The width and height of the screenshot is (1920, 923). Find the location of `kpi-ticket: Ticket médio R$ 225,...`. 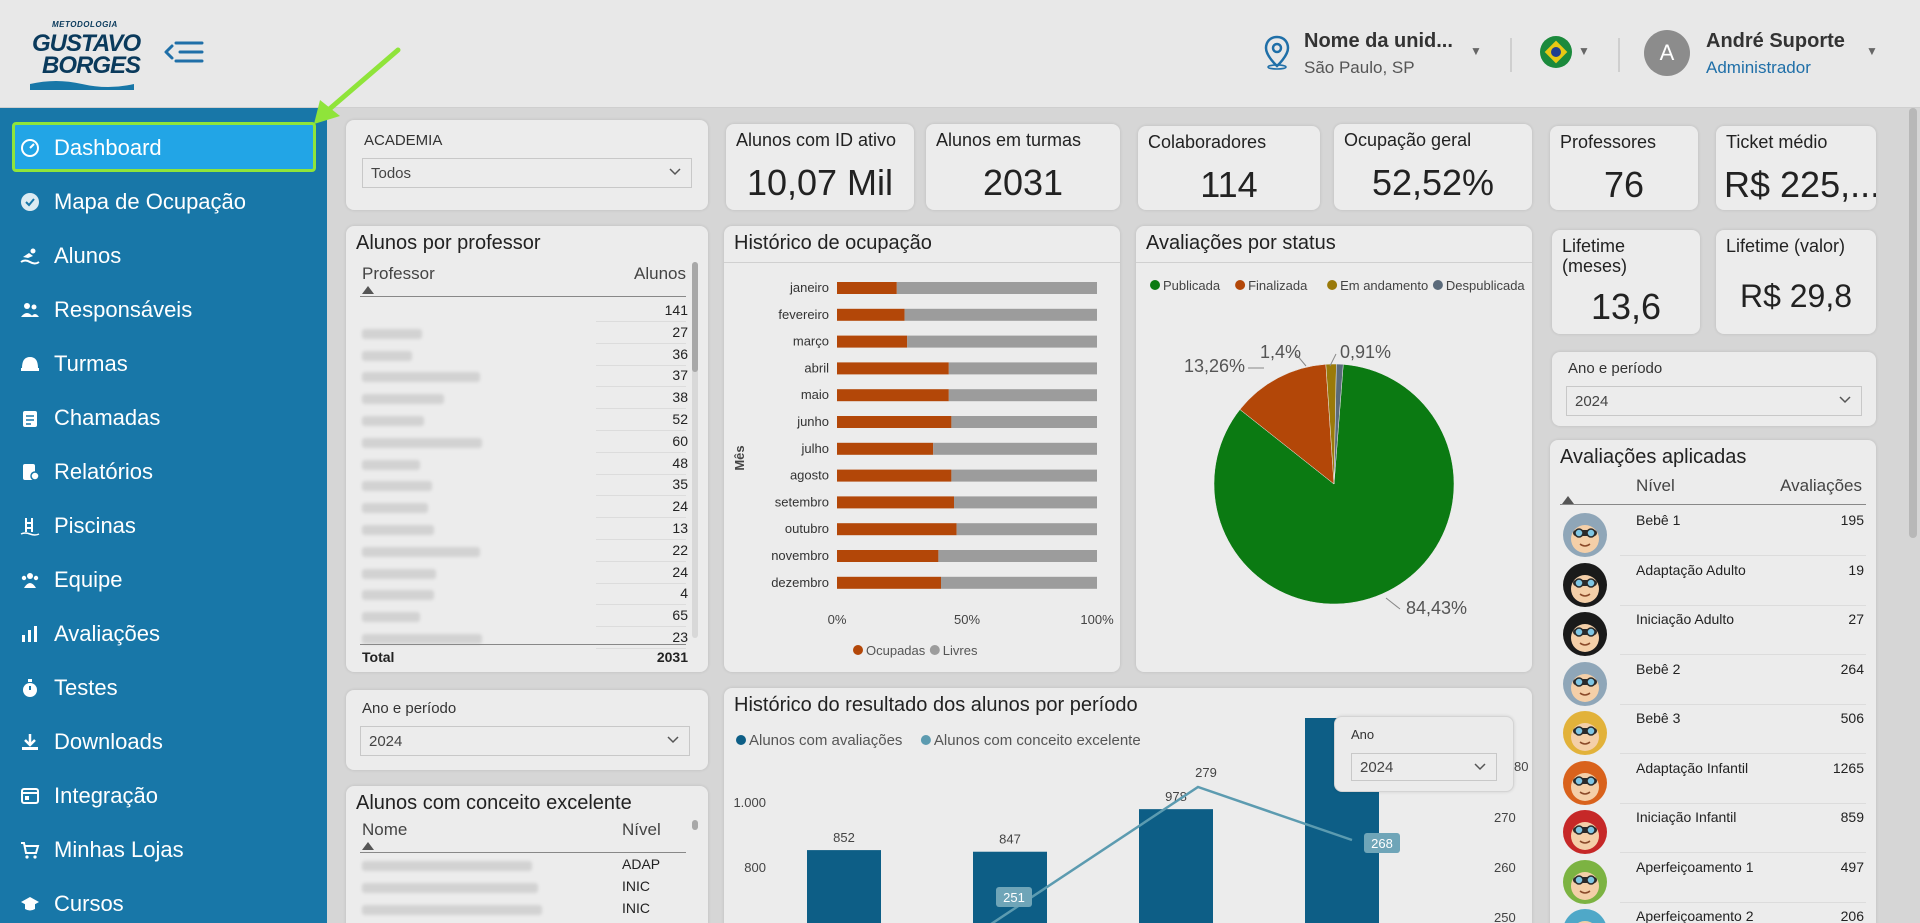

kpi-ticket: Ticket médio R$ 225,... is located at coordinates (1796, 168).